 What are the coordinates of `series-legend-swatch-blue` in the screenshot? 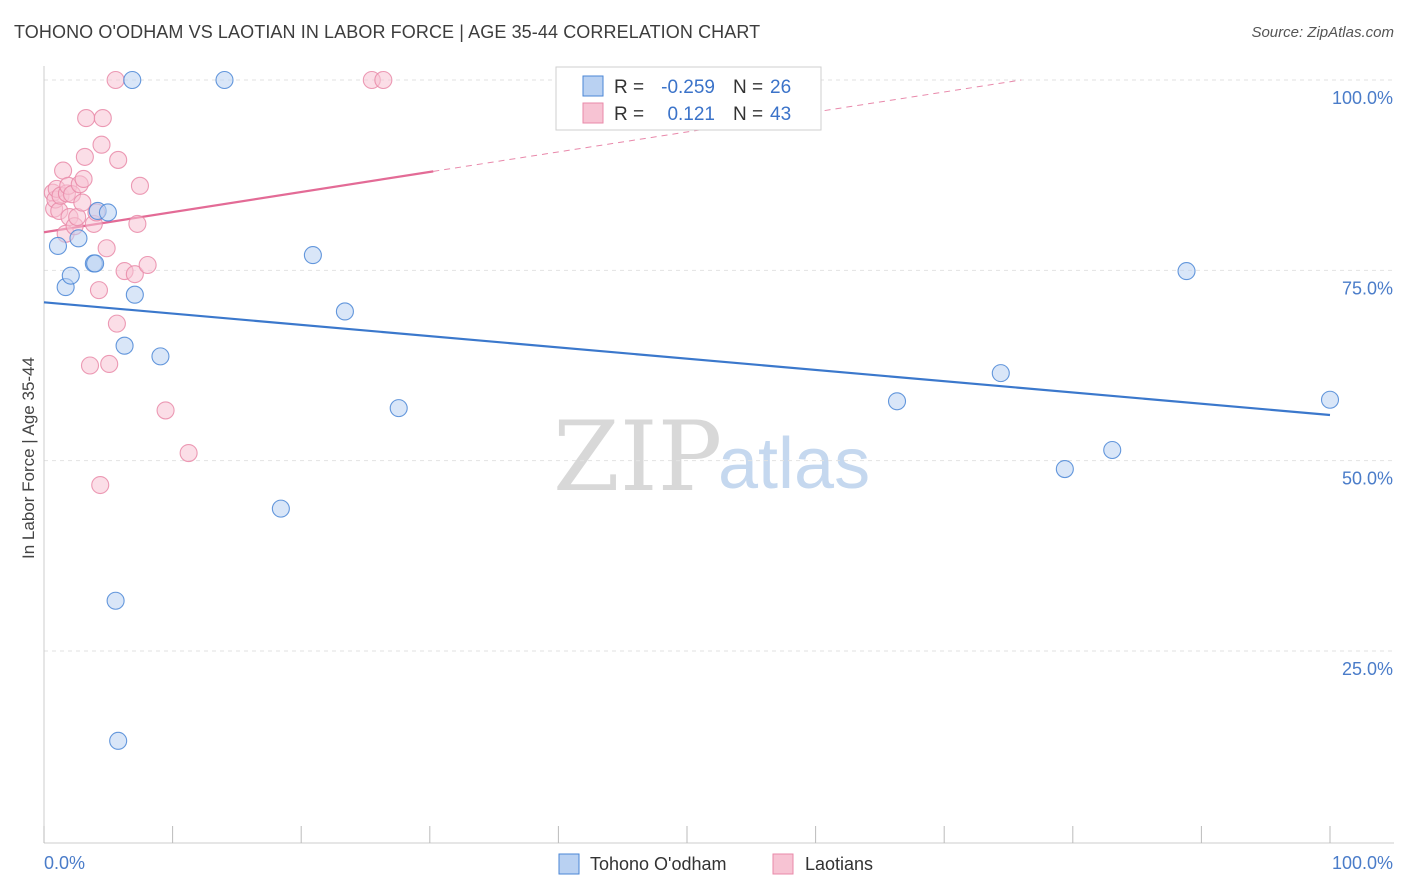 It's located at (569, 864).